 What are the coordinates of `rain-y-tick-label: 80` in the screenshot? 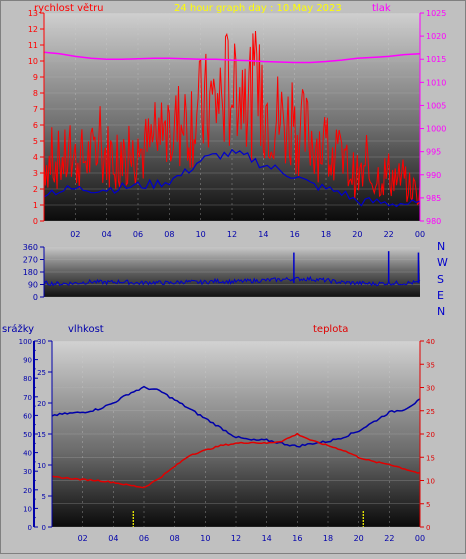 It's located at (27, 379).